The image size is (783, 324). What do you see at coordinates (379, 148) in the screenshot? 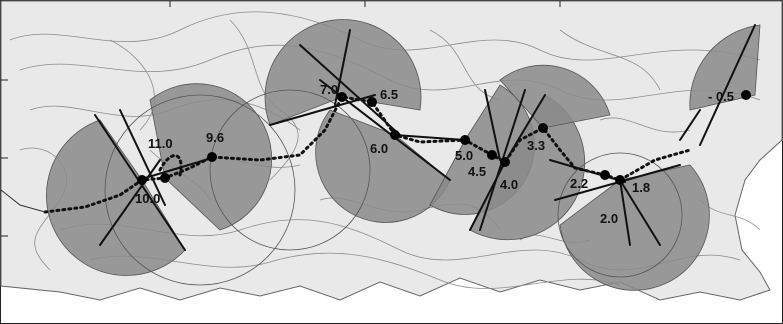
I see `station-label-s6: 6.0` at bounding box center [379, 148].